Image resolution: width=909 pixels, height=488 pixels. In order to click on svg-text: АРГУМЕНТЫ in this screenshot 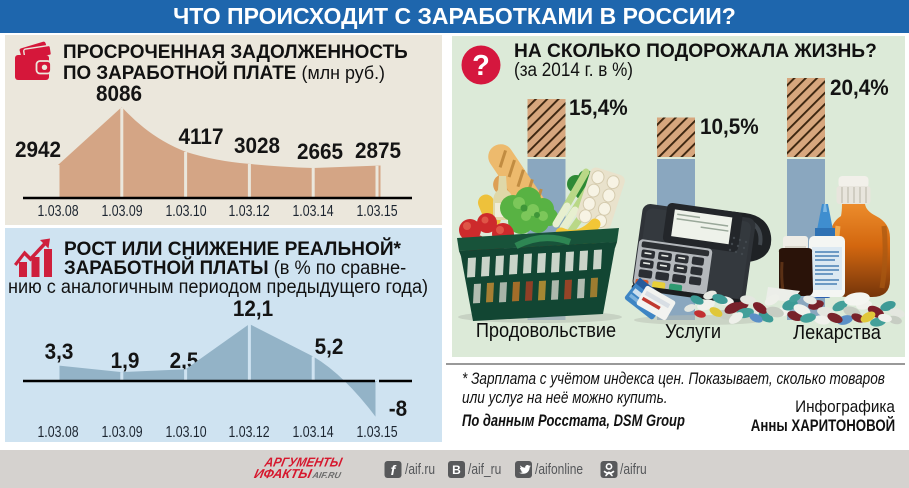, I will do `click(304, 462)`.